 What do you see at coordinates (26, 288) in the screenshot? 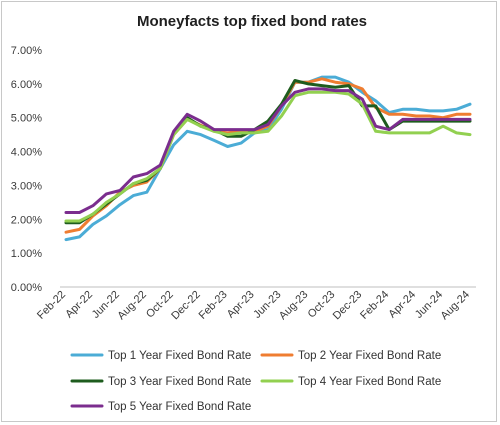
I see `y-tick-label: 0.00%` at bounding box center [26, 288].